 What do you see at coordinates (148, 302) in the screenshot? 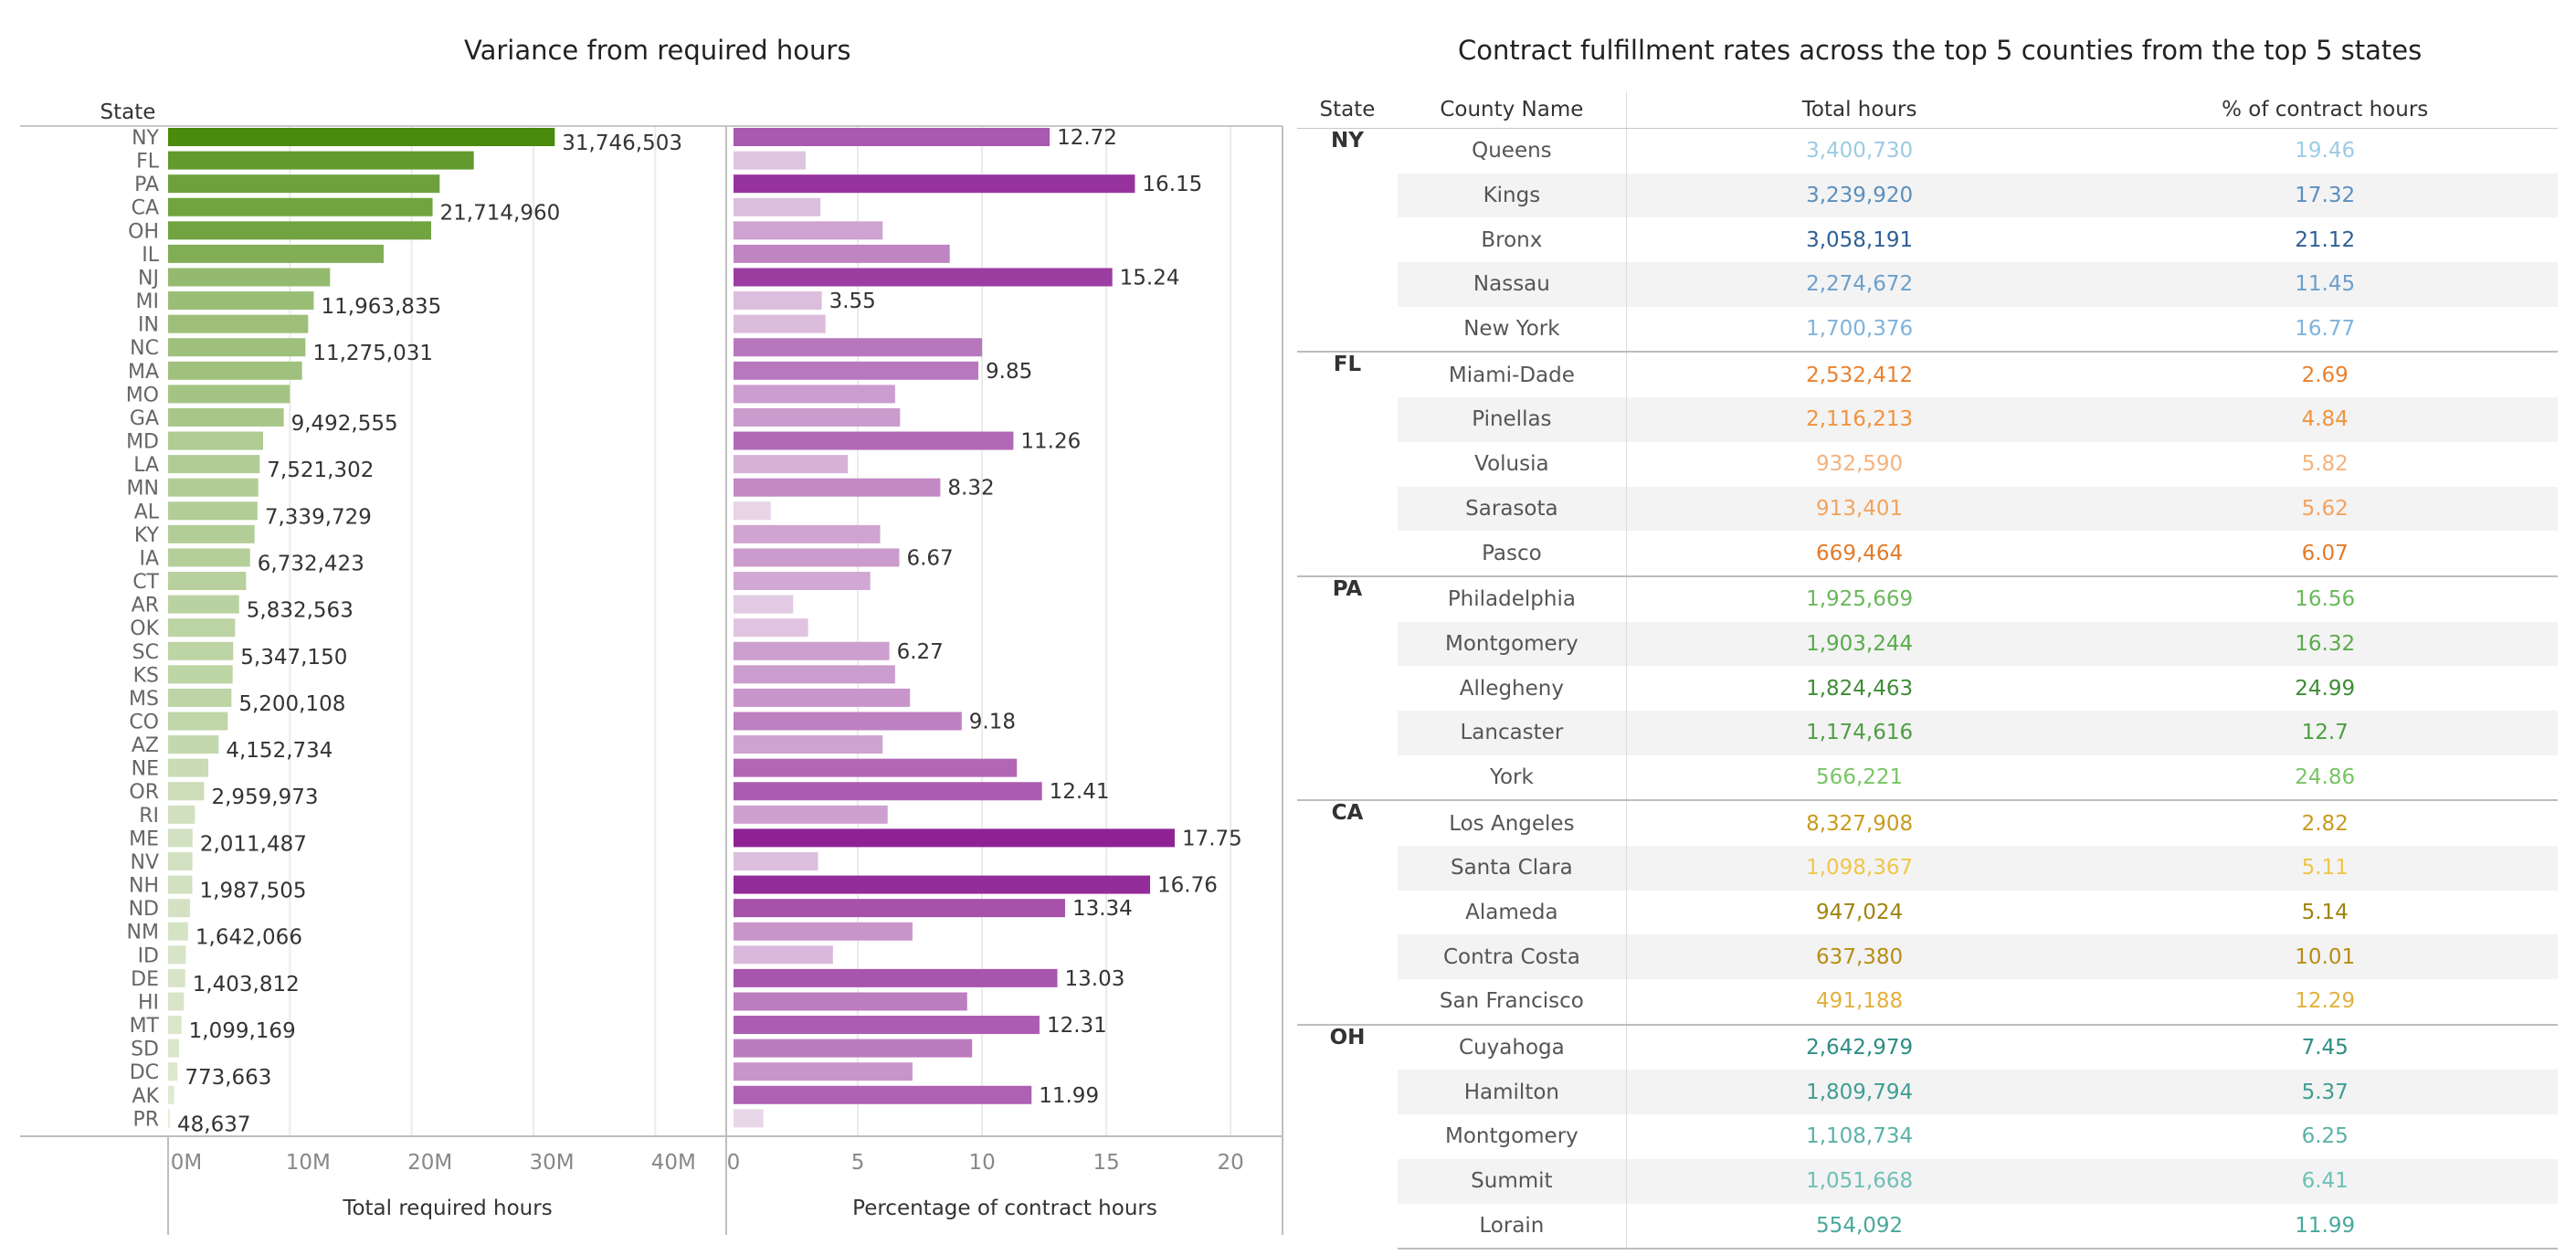
I see `state-label: MI` at bounding box center [148, 302].